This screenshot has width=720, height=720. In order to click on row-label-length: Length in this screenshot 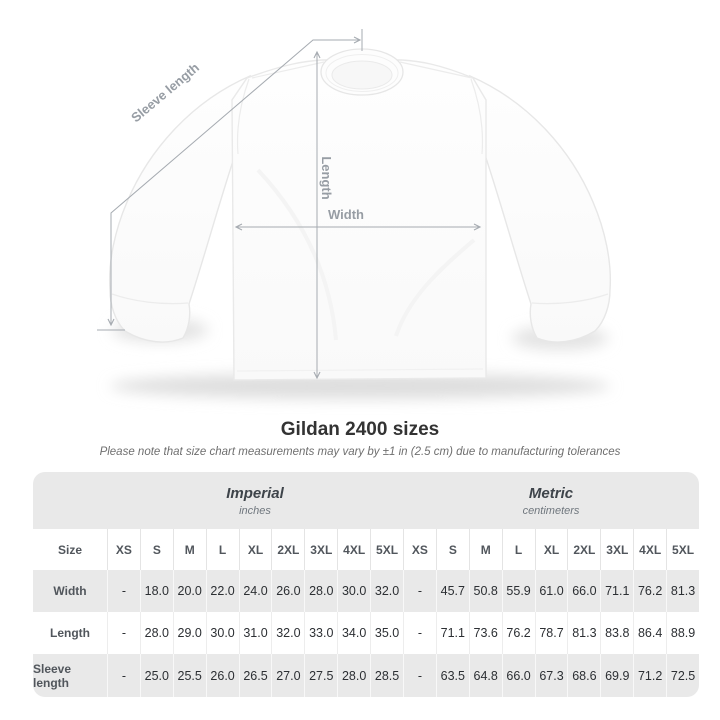, I will do `click(70, 633)`.